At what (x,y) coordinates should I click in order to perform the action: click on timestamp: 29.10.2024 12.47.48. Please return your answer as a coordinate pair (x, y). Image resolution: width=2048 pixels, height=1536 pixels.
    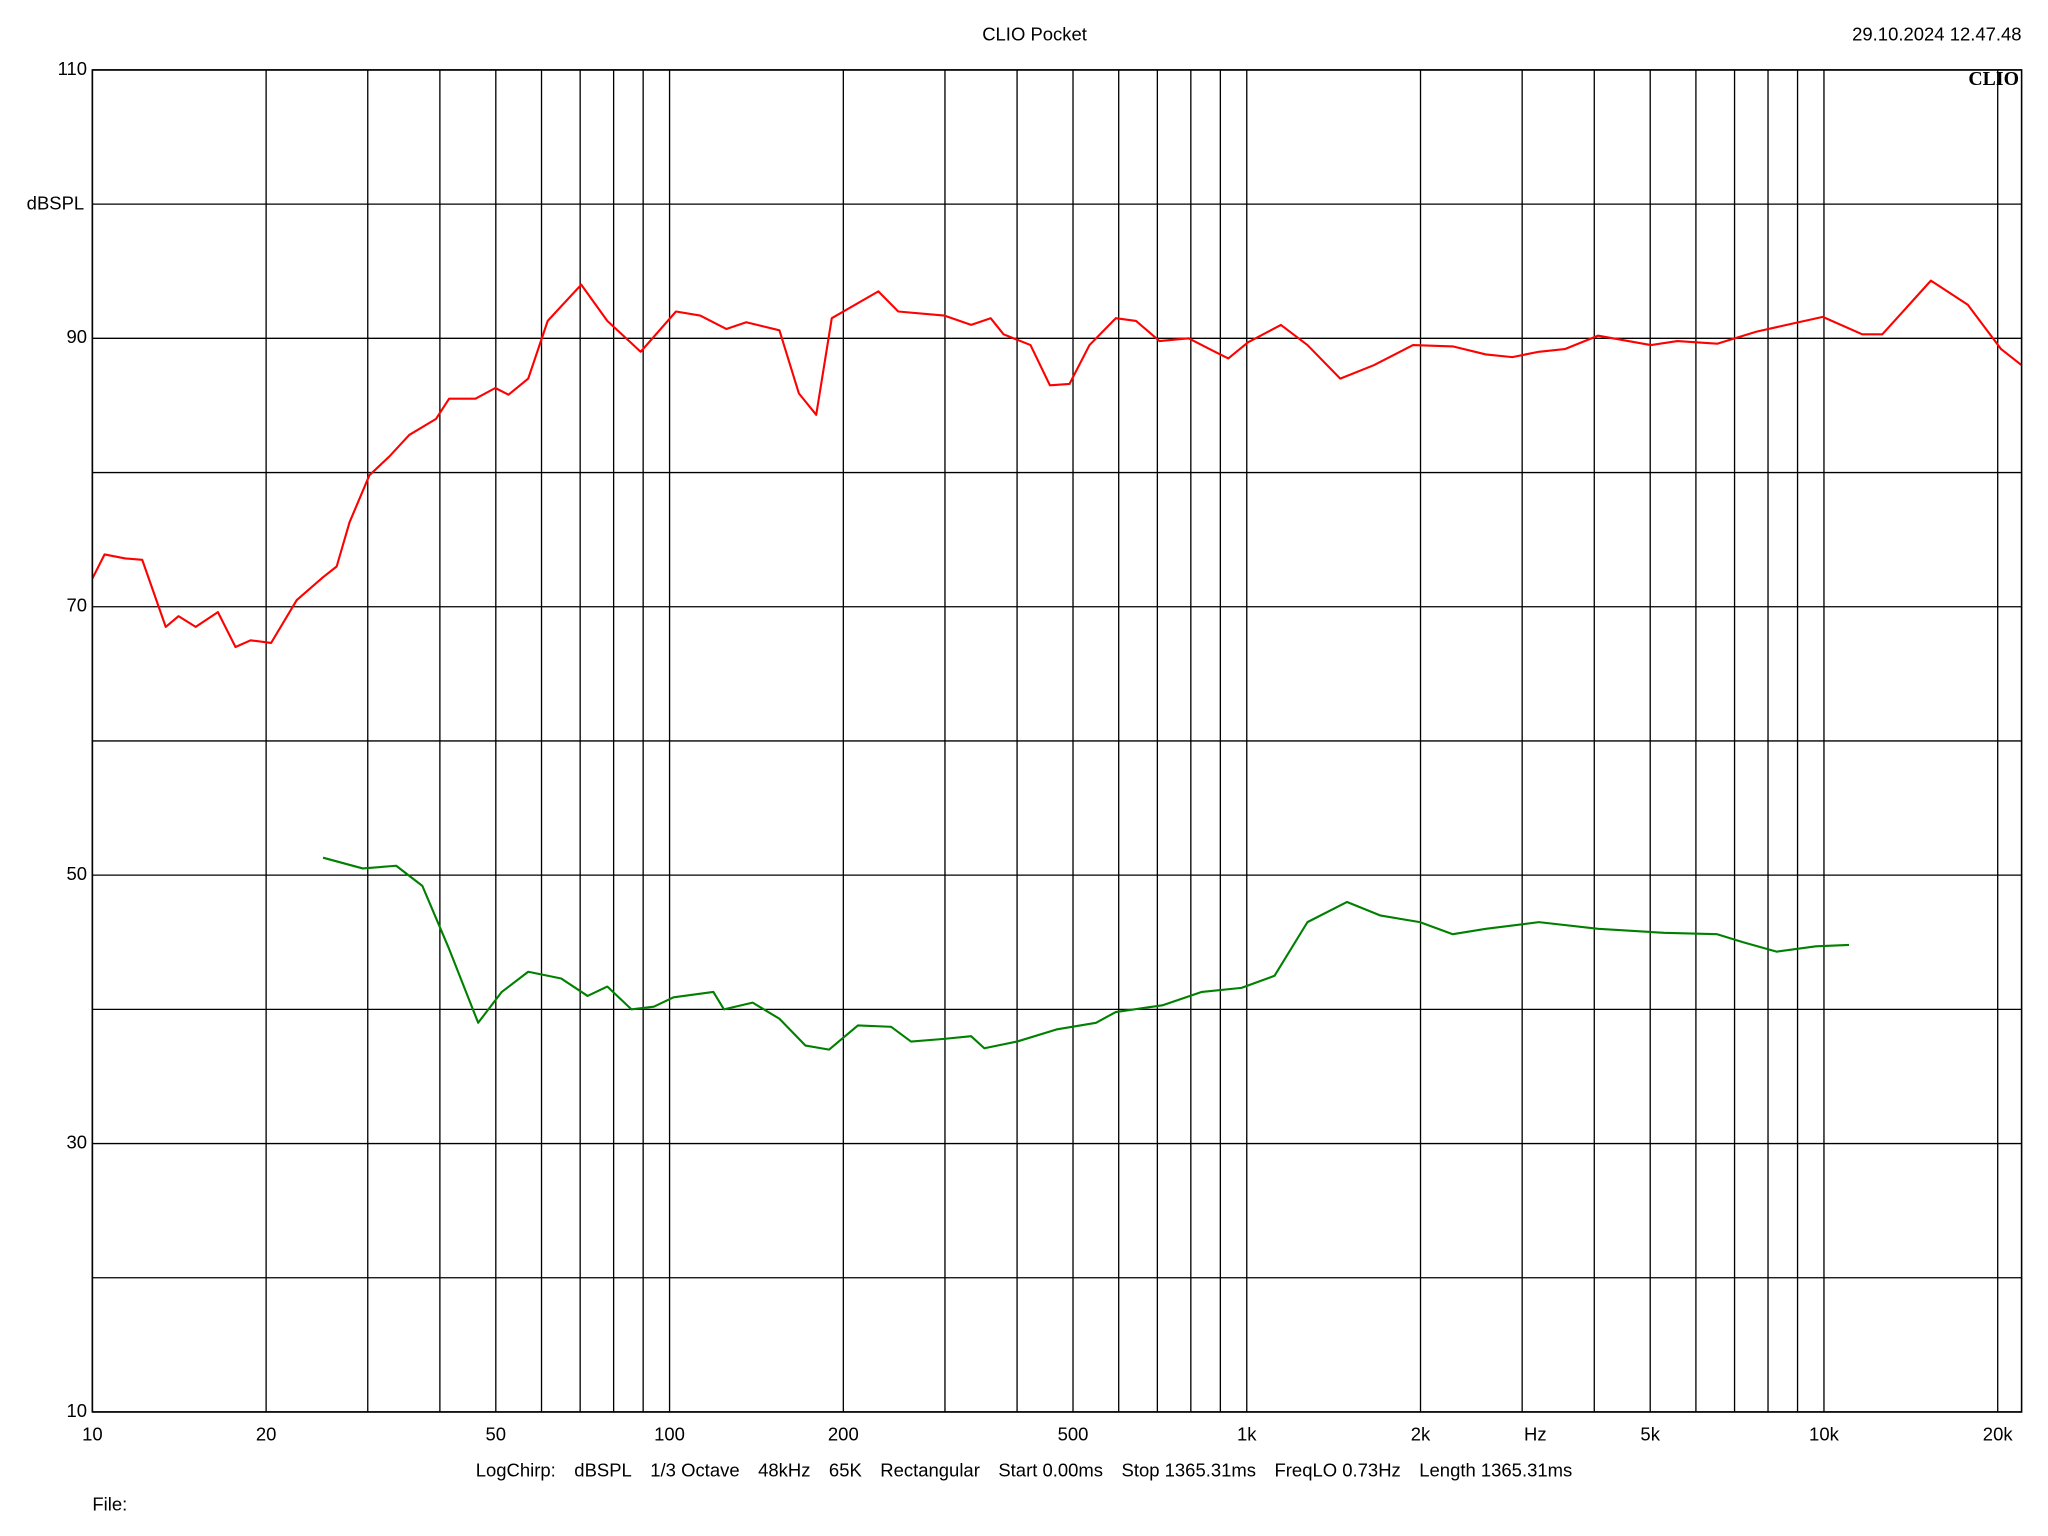
    Looking at the image, I should click on (1936, 34).